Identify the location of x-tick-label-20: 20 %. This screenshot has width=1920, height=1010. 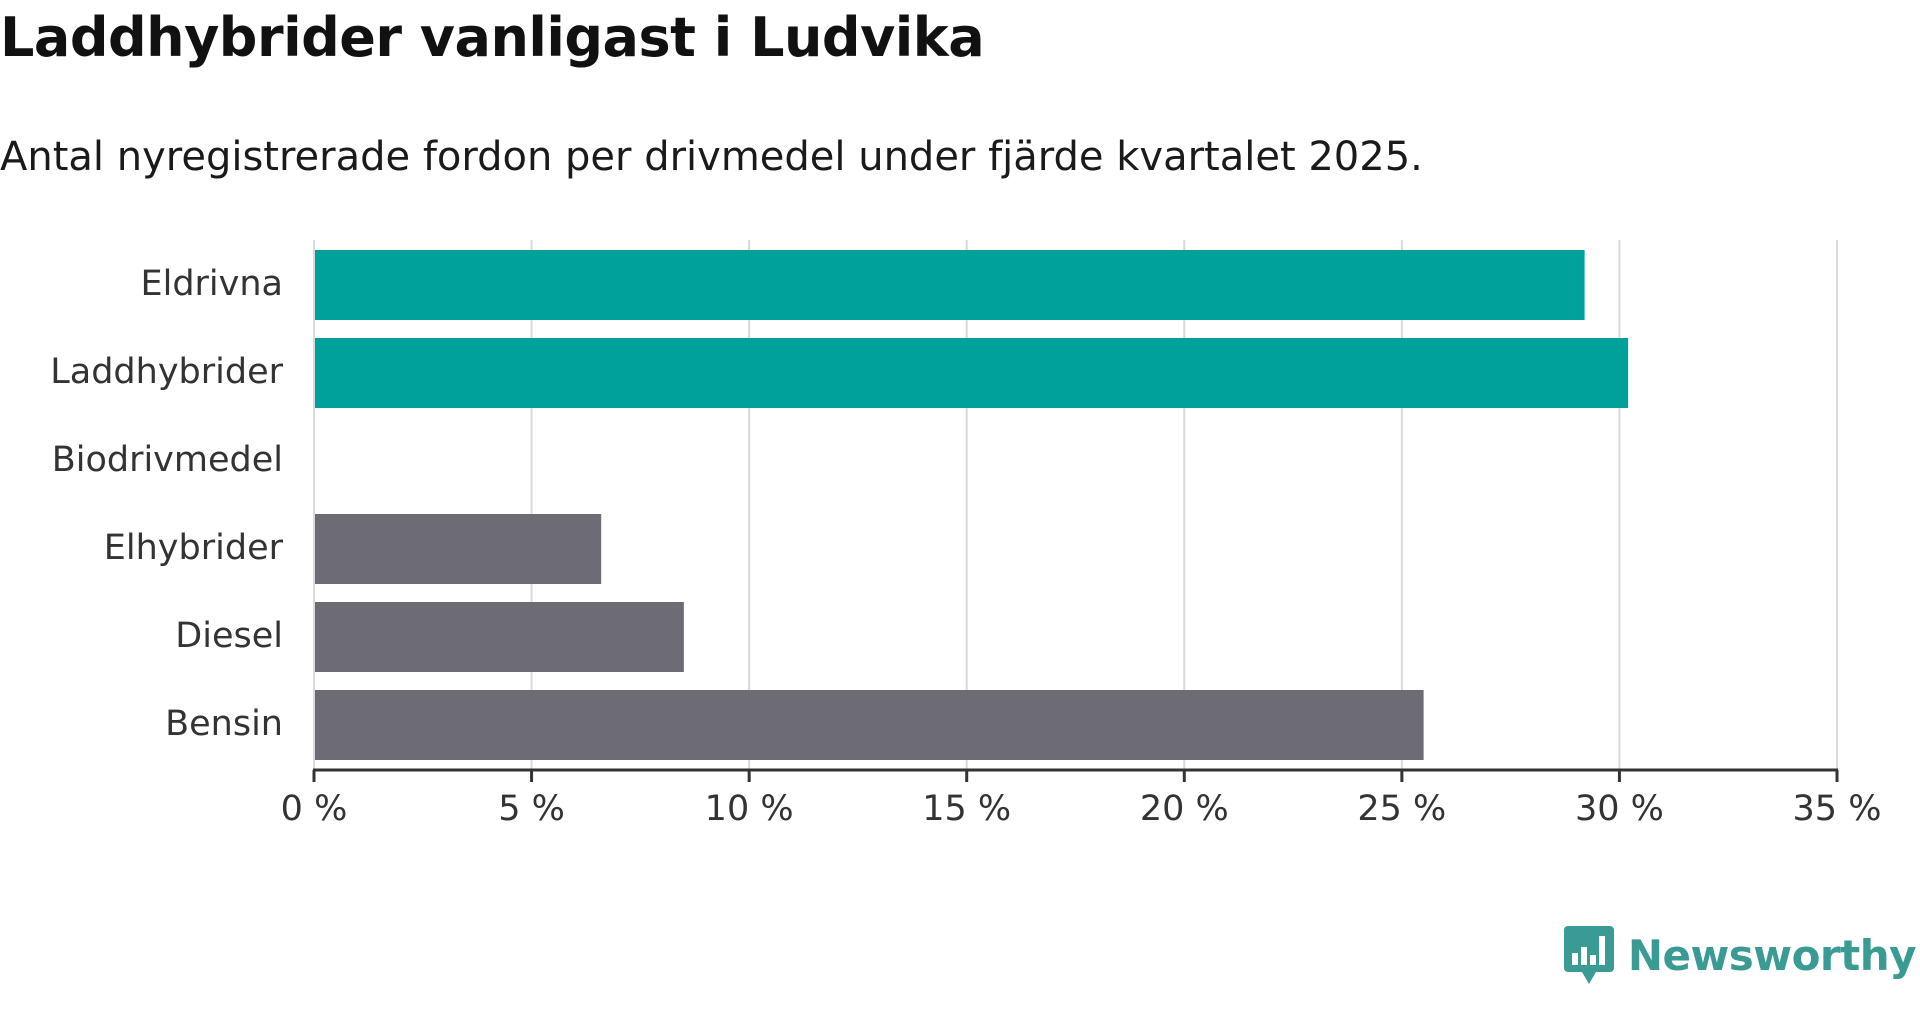
(1184, 809).